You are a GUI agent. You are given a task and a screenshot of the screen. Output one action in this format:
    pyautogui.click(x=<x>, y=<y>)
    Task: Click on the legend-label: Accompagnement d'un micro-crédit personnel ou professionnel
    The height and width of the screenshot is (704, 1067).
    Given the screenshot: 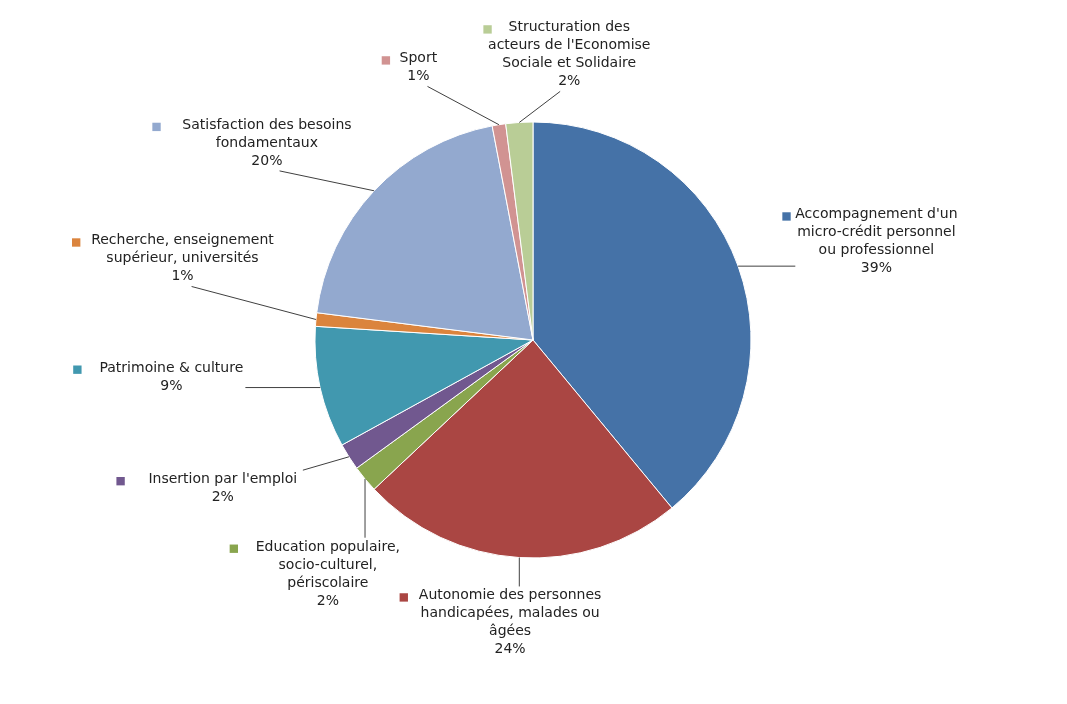 What is the action you would take?
    pyautogui.click(x=876, y=231)
    